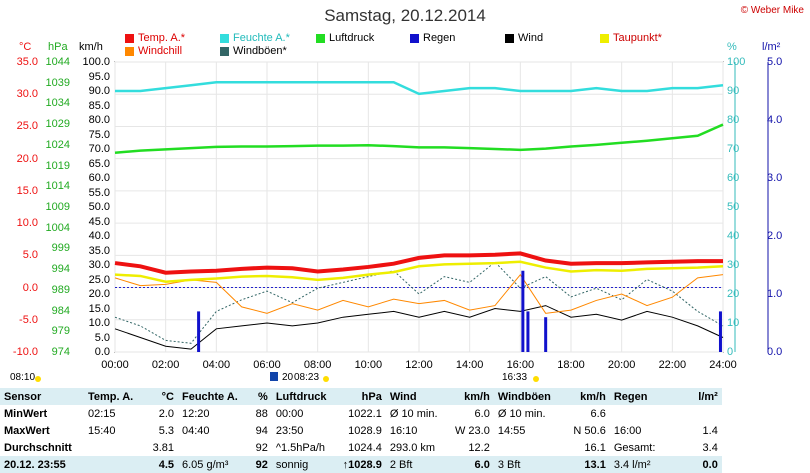 The height and width of the screenshot is (473, 810). I want to click on sunrise-icon, so click(38, 379).